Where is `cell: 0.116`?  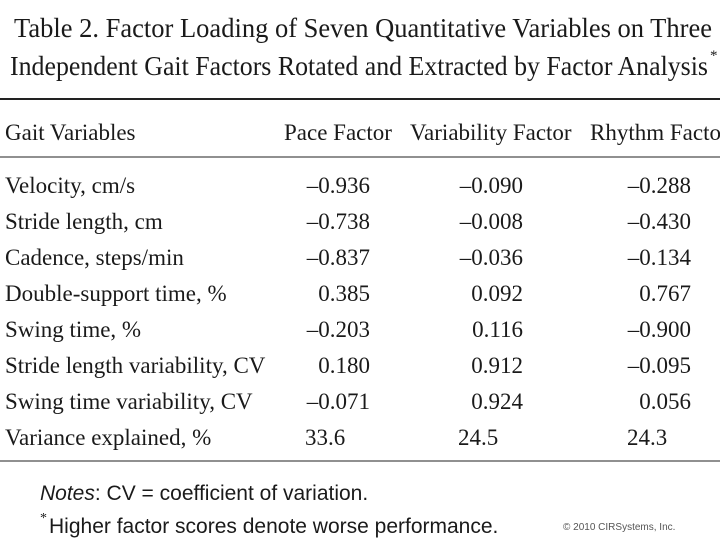 cell: 0.116 is located at coordinates (497, 329).